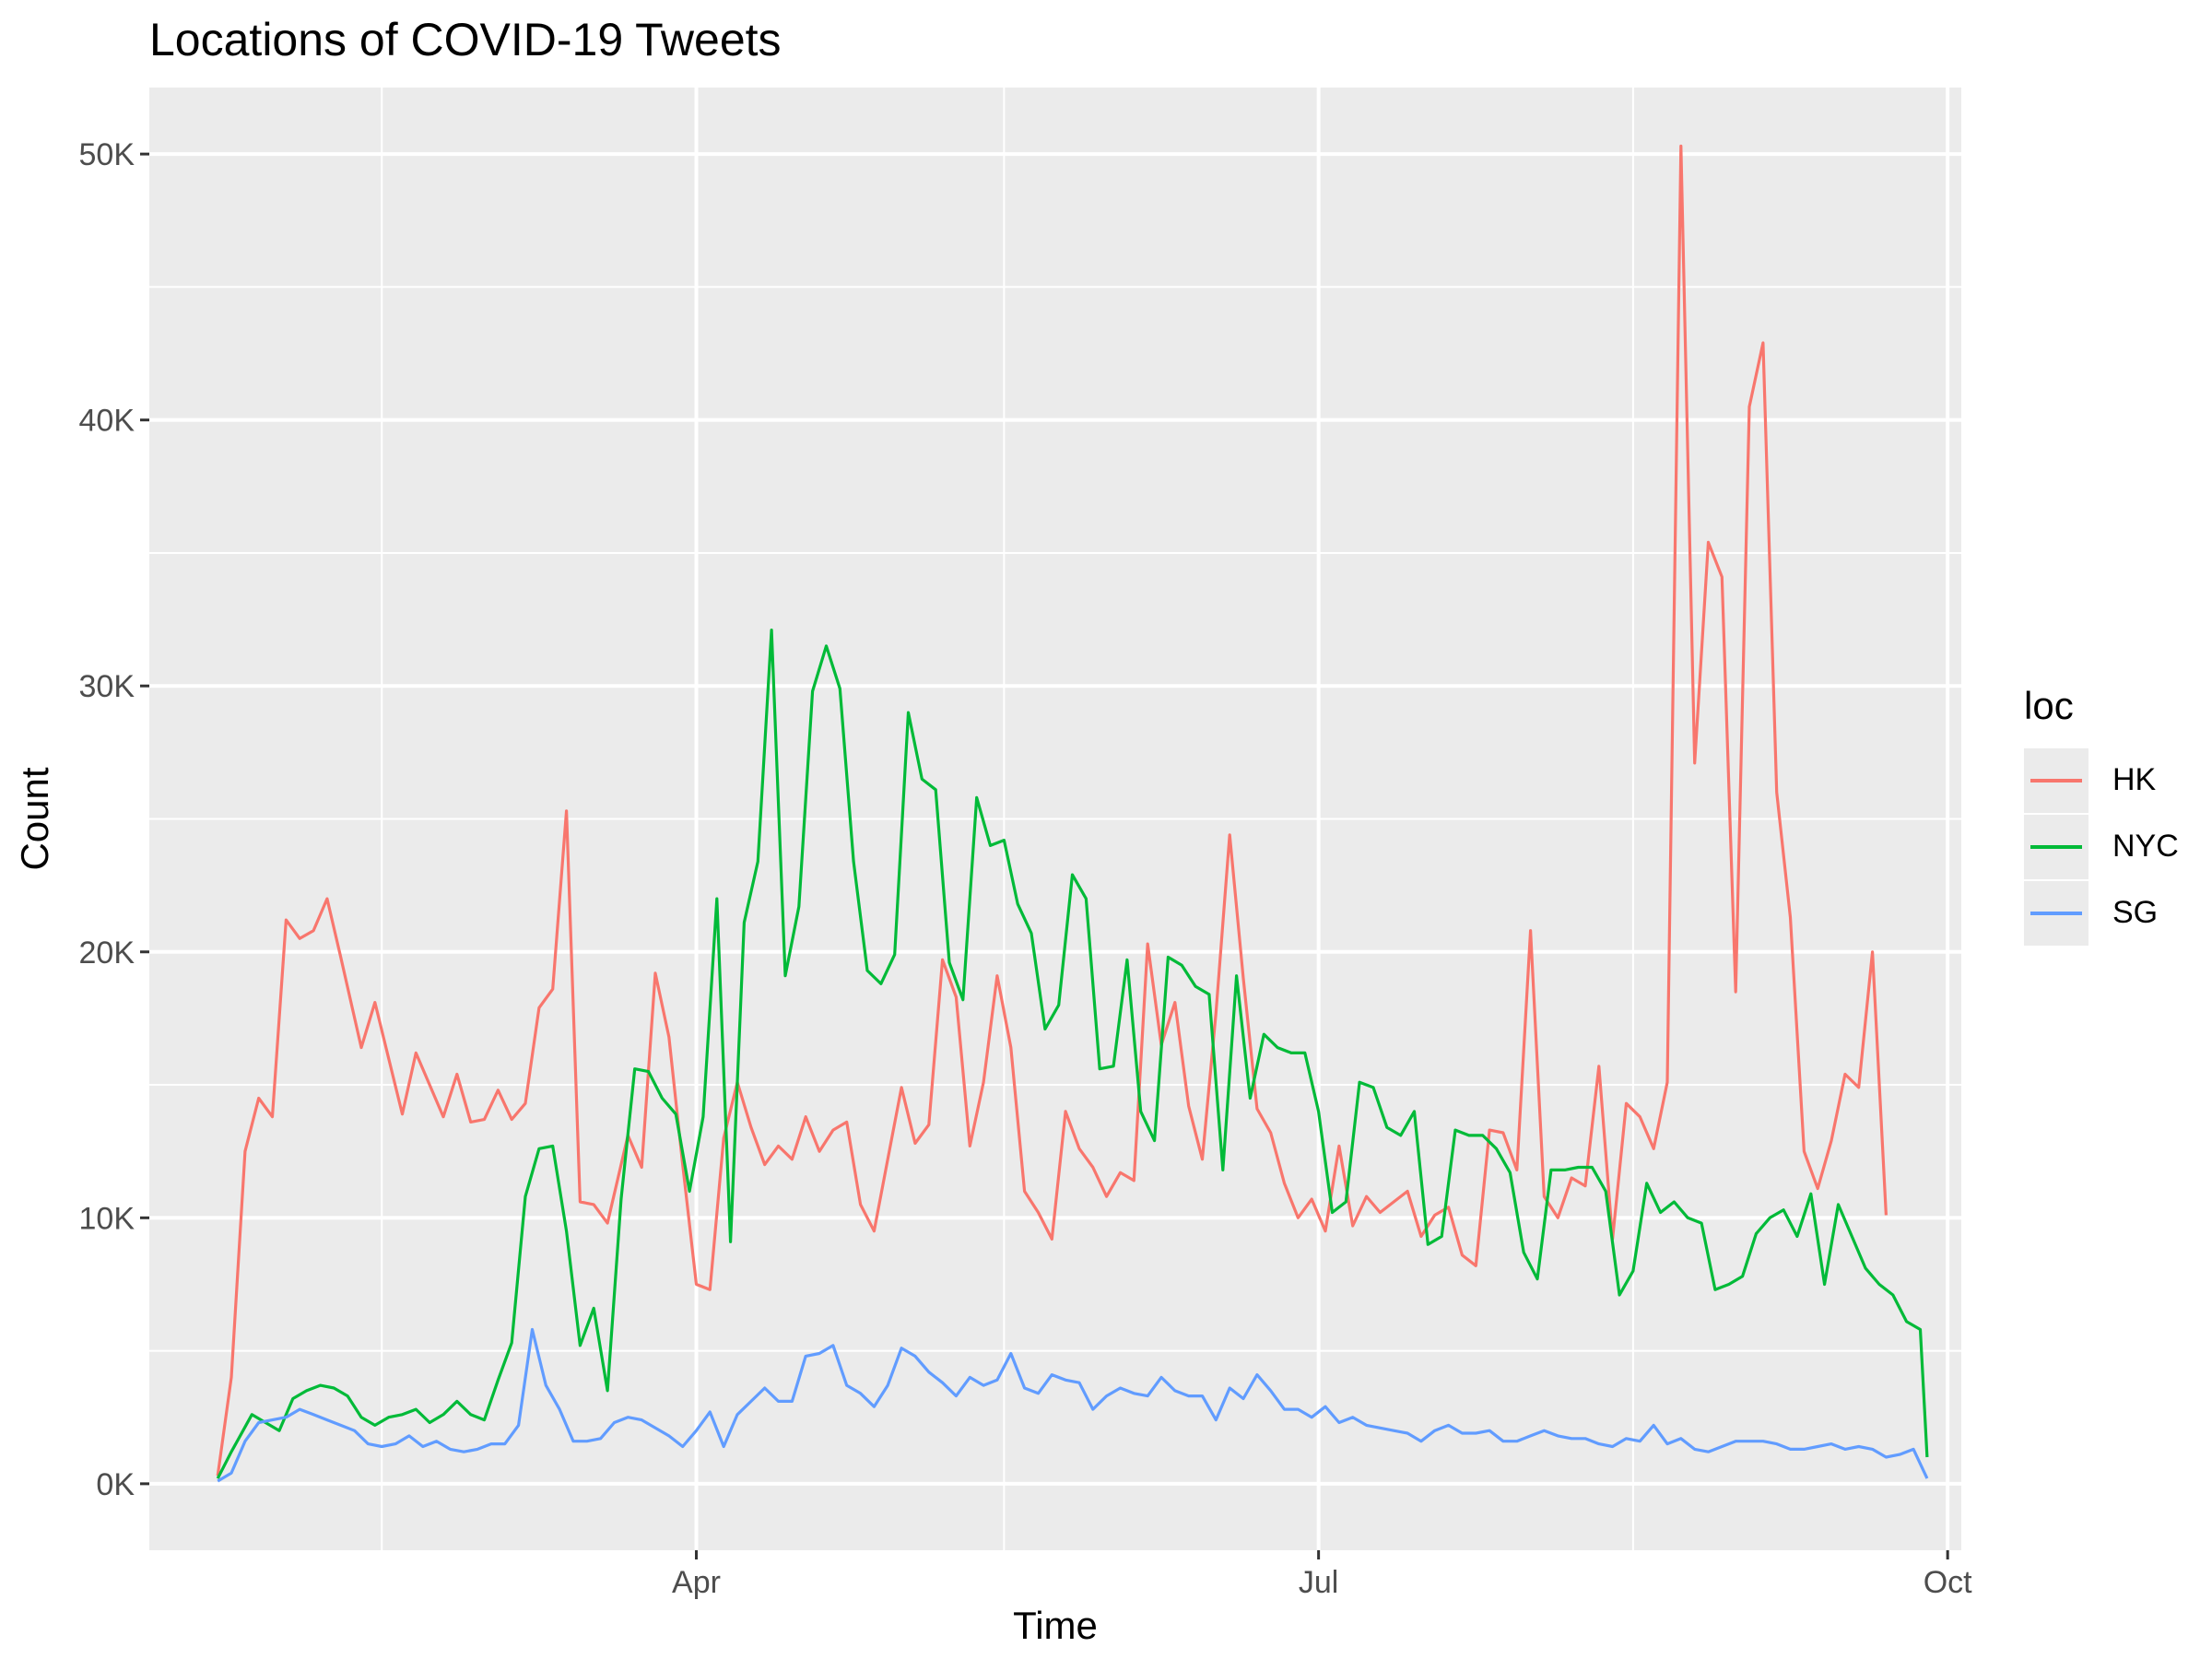  What do you see at coordinates (114, 819) in the screenshot?
I see `y-axis: 0K 10K 20K 30K 40K 50K` at bounding box center [114, 819].